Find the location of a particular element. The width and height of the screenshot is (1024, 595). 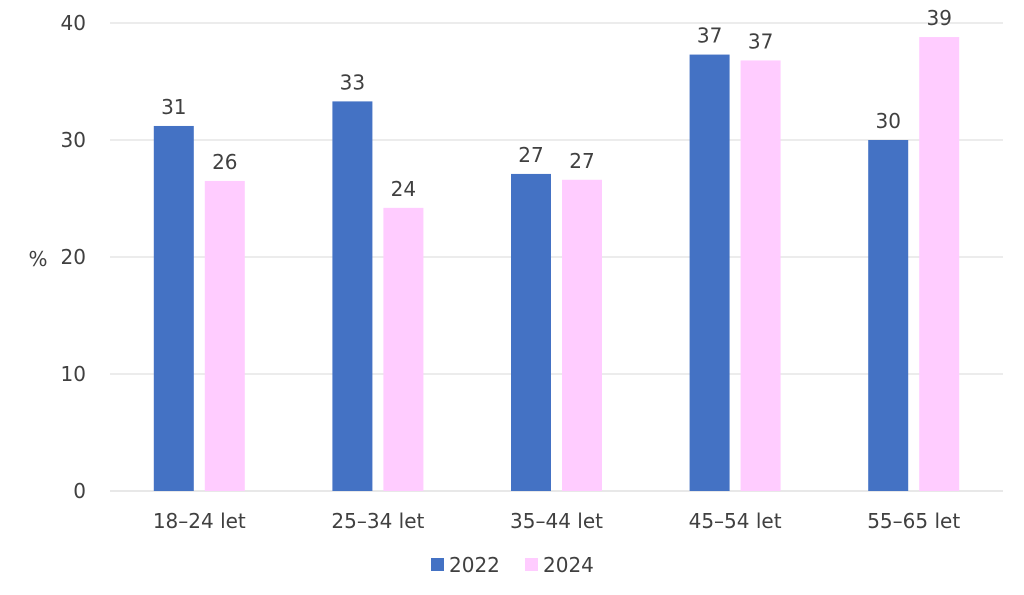

y-tick-label: 20 is located at coordinates (73, 257).